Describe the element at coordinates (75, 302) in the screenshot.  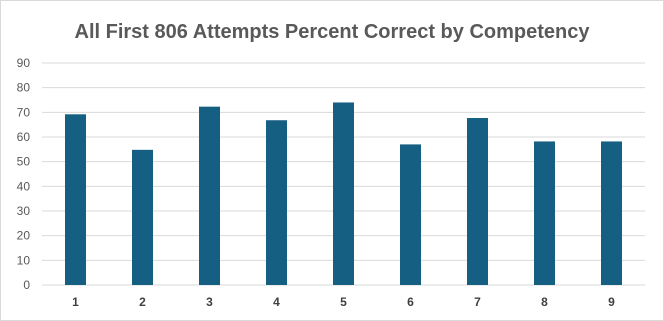
I see `x-tick-label: 1` at that location.